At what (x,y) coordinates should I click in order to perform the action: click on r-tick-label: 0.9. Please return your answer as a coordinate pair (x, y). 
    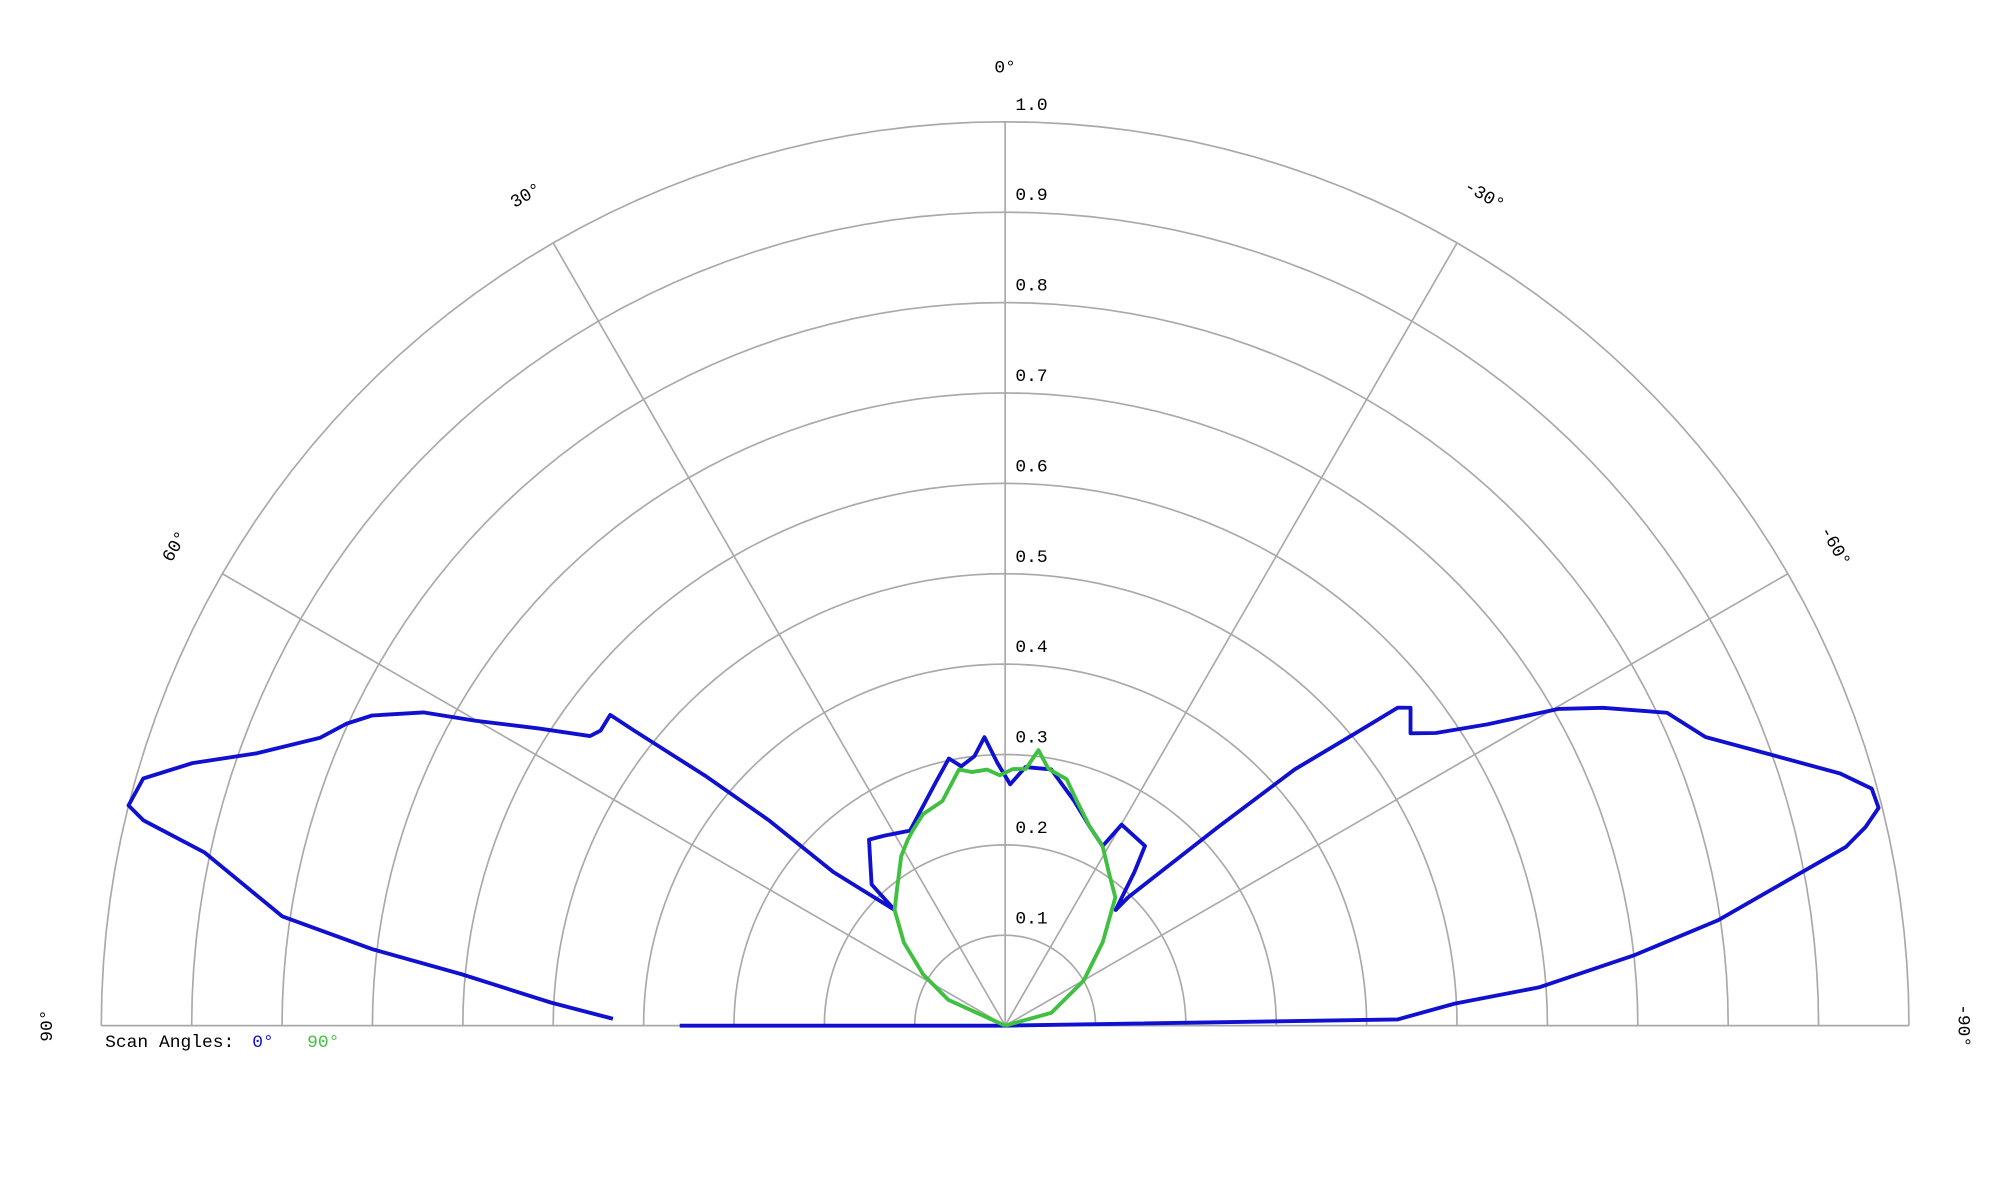
    Looking at the image, I should click on (1031, 196).